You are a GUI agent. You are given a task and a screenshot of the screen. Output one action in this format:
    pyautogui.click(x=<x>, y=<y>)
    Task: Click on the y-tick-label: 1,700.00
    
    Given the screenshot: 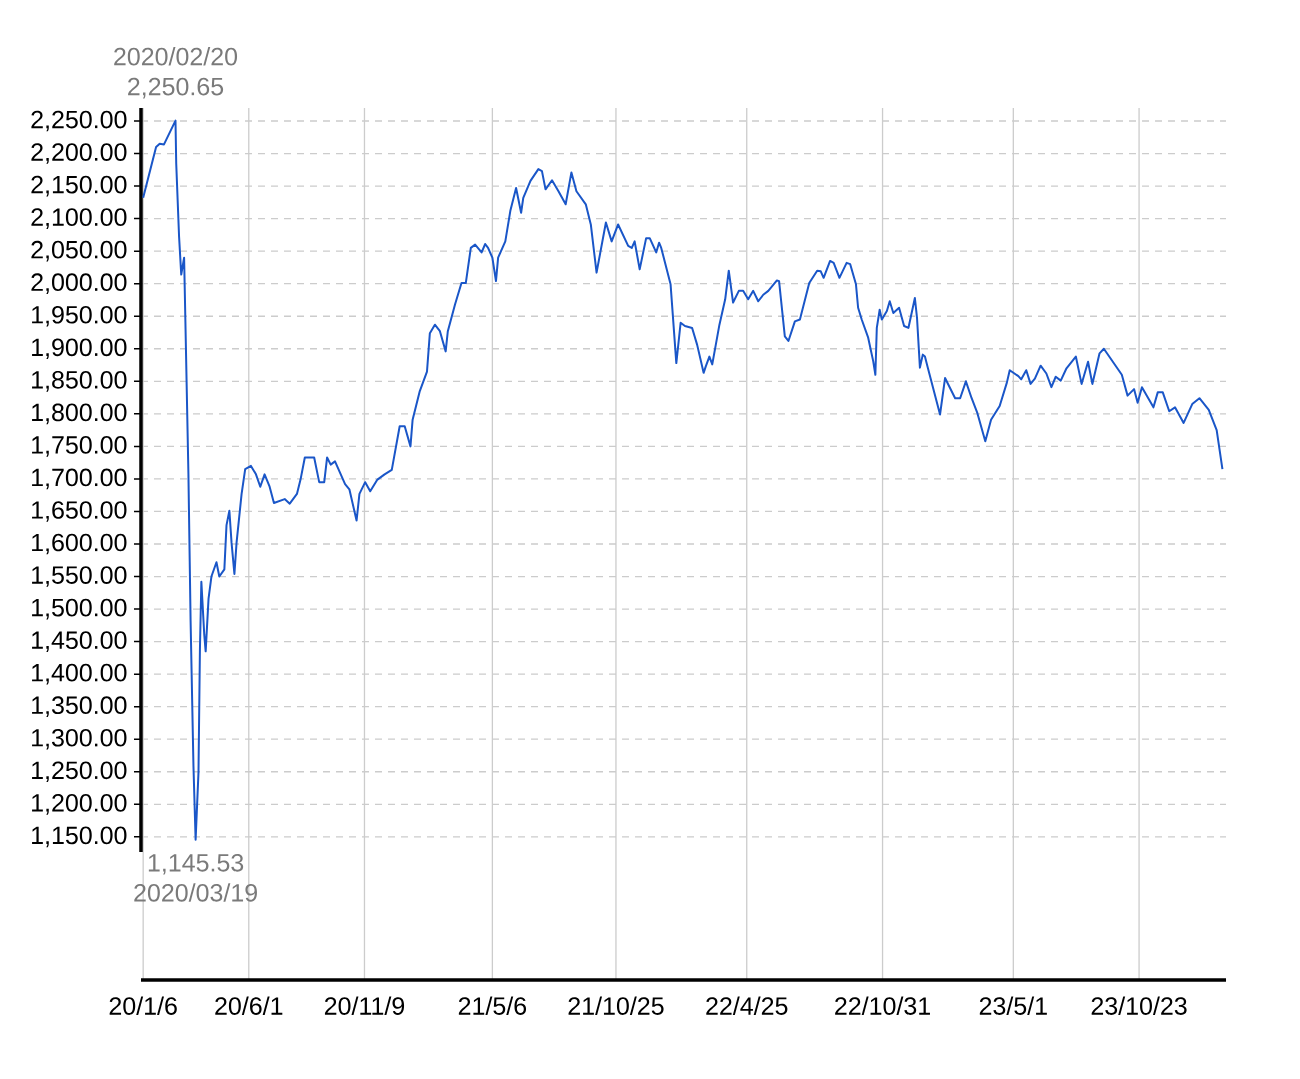 What is the action you would take?
    pyautogui.click(x=79, y=479)
    